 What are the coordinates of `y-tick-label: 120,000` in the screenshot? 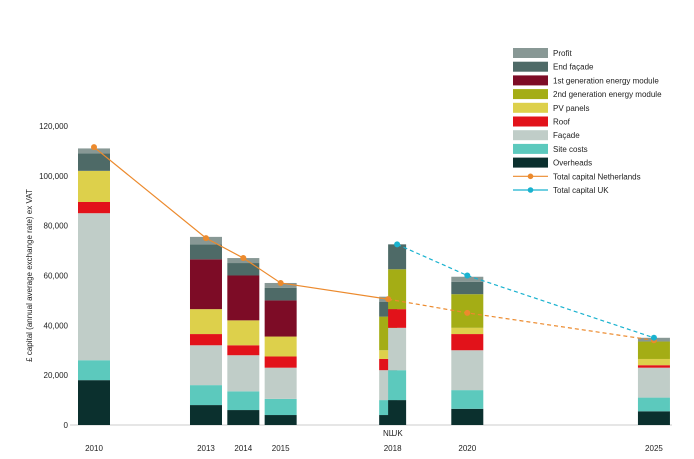 It's located at (53, 126).